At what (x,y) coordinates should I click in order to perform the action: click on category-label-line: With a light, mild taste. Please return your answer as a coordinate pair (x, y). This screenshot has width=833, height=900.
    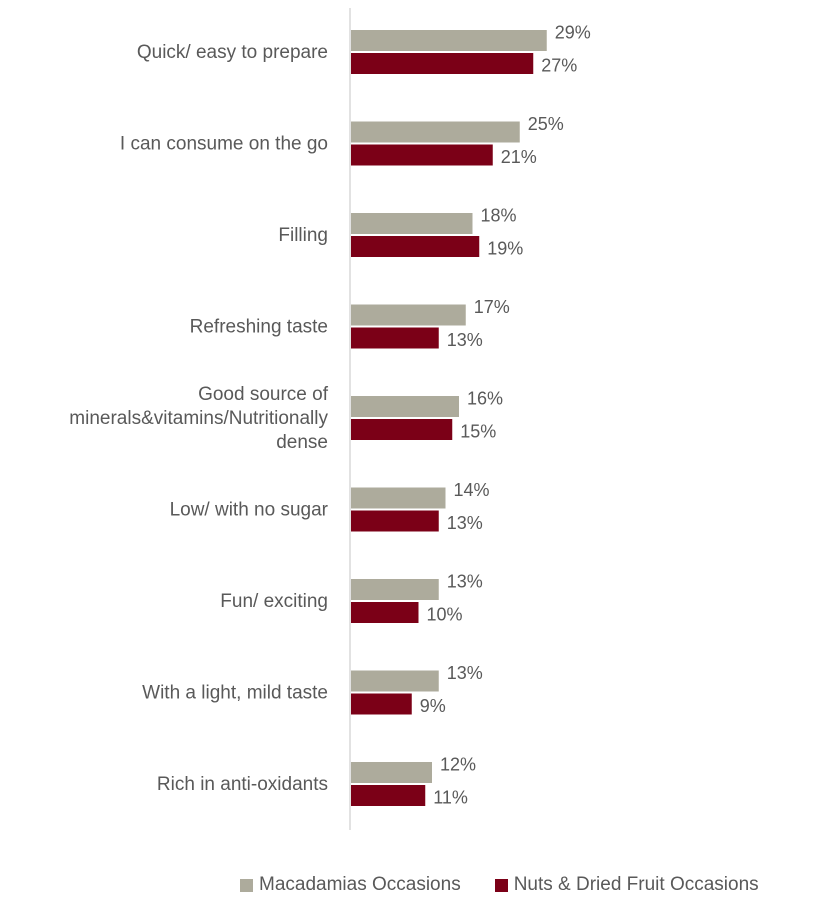
    Looking at the image, I should click on (235, 693).